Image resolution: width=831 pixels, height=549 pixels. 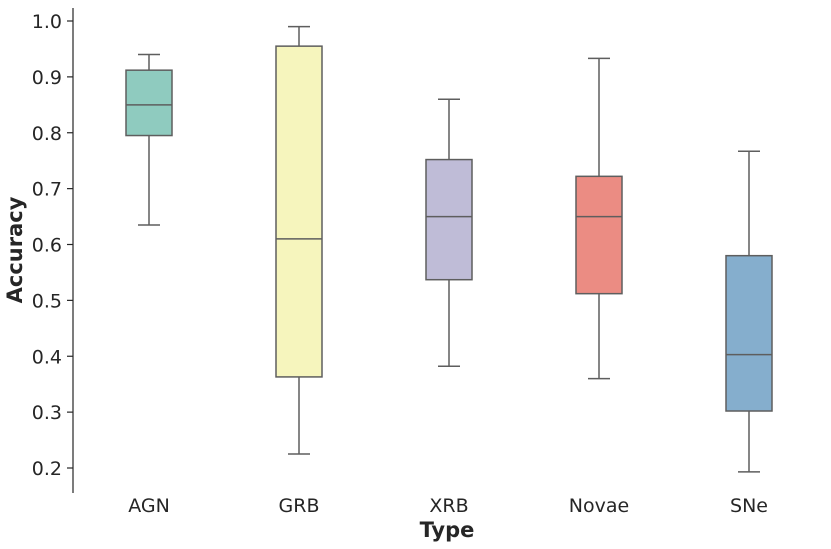 I want to click on y-axis-title: Accuracy, so click(x=15, y=249).